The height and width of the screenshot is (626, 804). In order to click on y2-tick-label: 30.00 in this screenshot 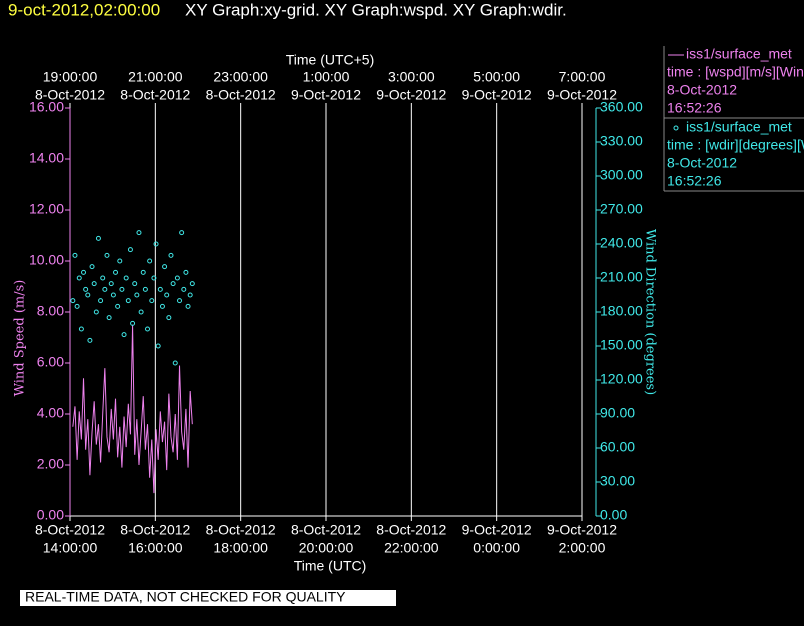, I will do `click(617, 481)`.